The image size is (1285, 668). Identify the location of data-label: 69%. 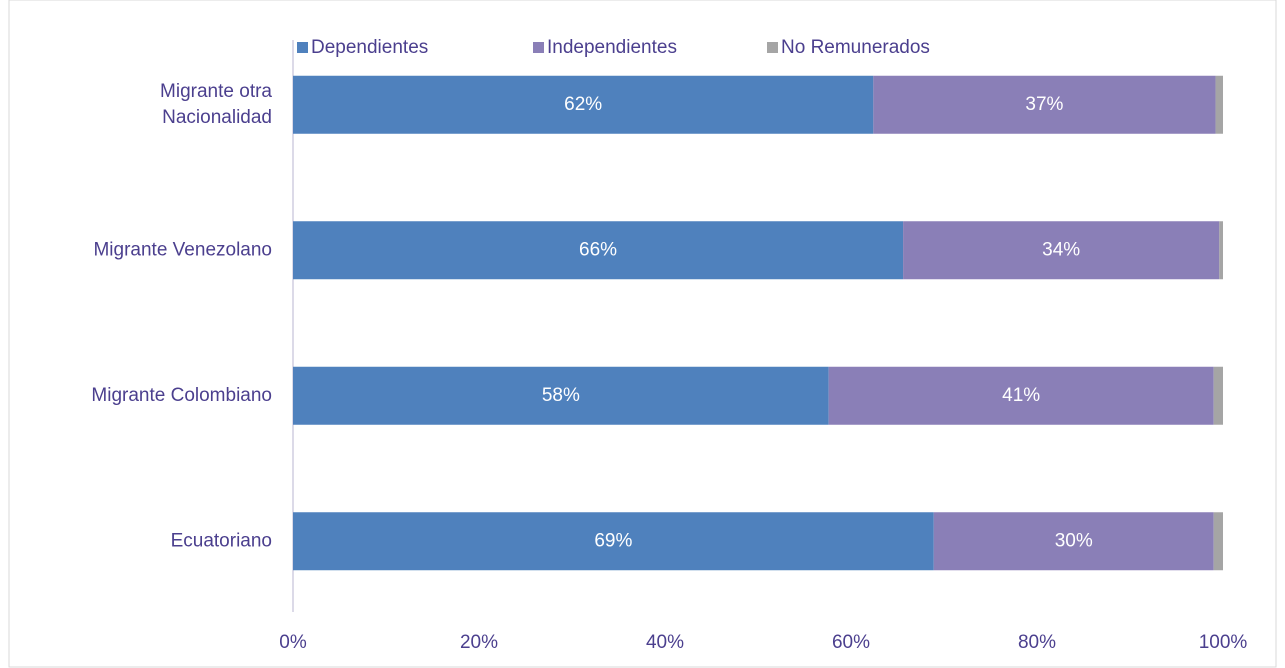
(613, 540).